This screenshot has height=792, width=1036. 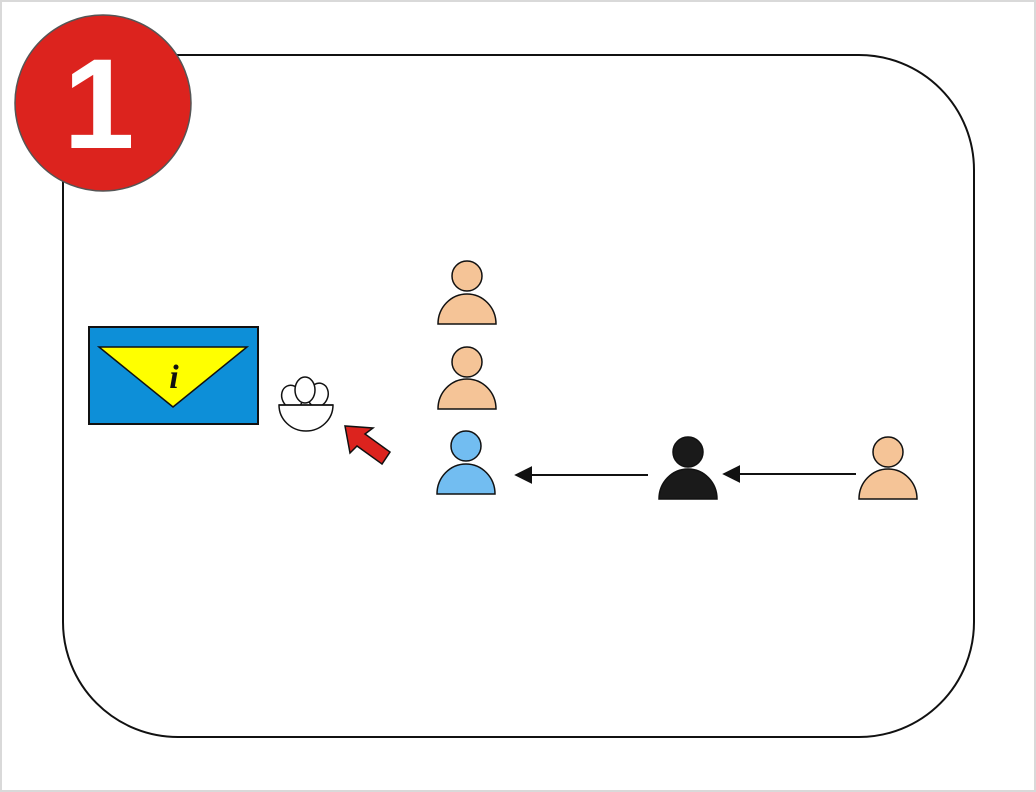 What do you see at coordinates (466, 462) in the screenshot?
I see `person-served` at bounding box center [466, 462].